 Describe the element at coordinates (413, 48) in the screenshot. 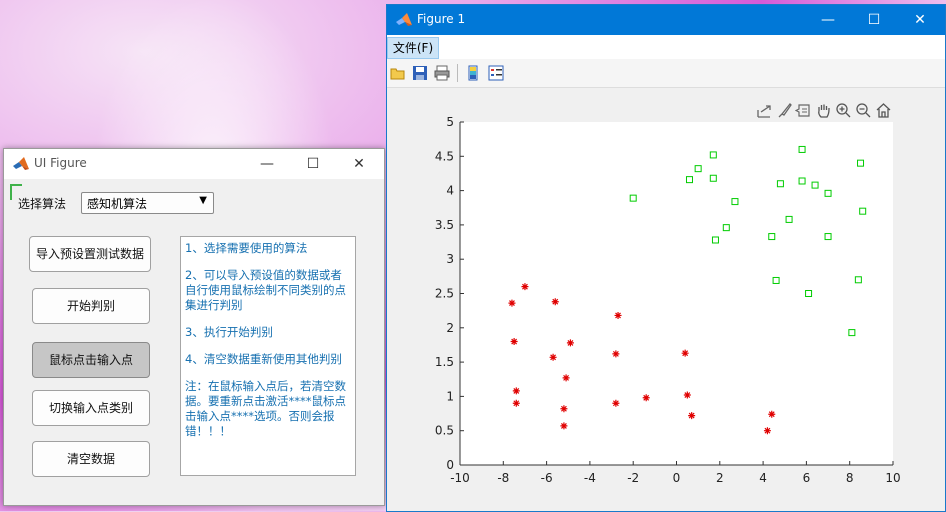

I see `menu-file: 文件(F)` at that location.